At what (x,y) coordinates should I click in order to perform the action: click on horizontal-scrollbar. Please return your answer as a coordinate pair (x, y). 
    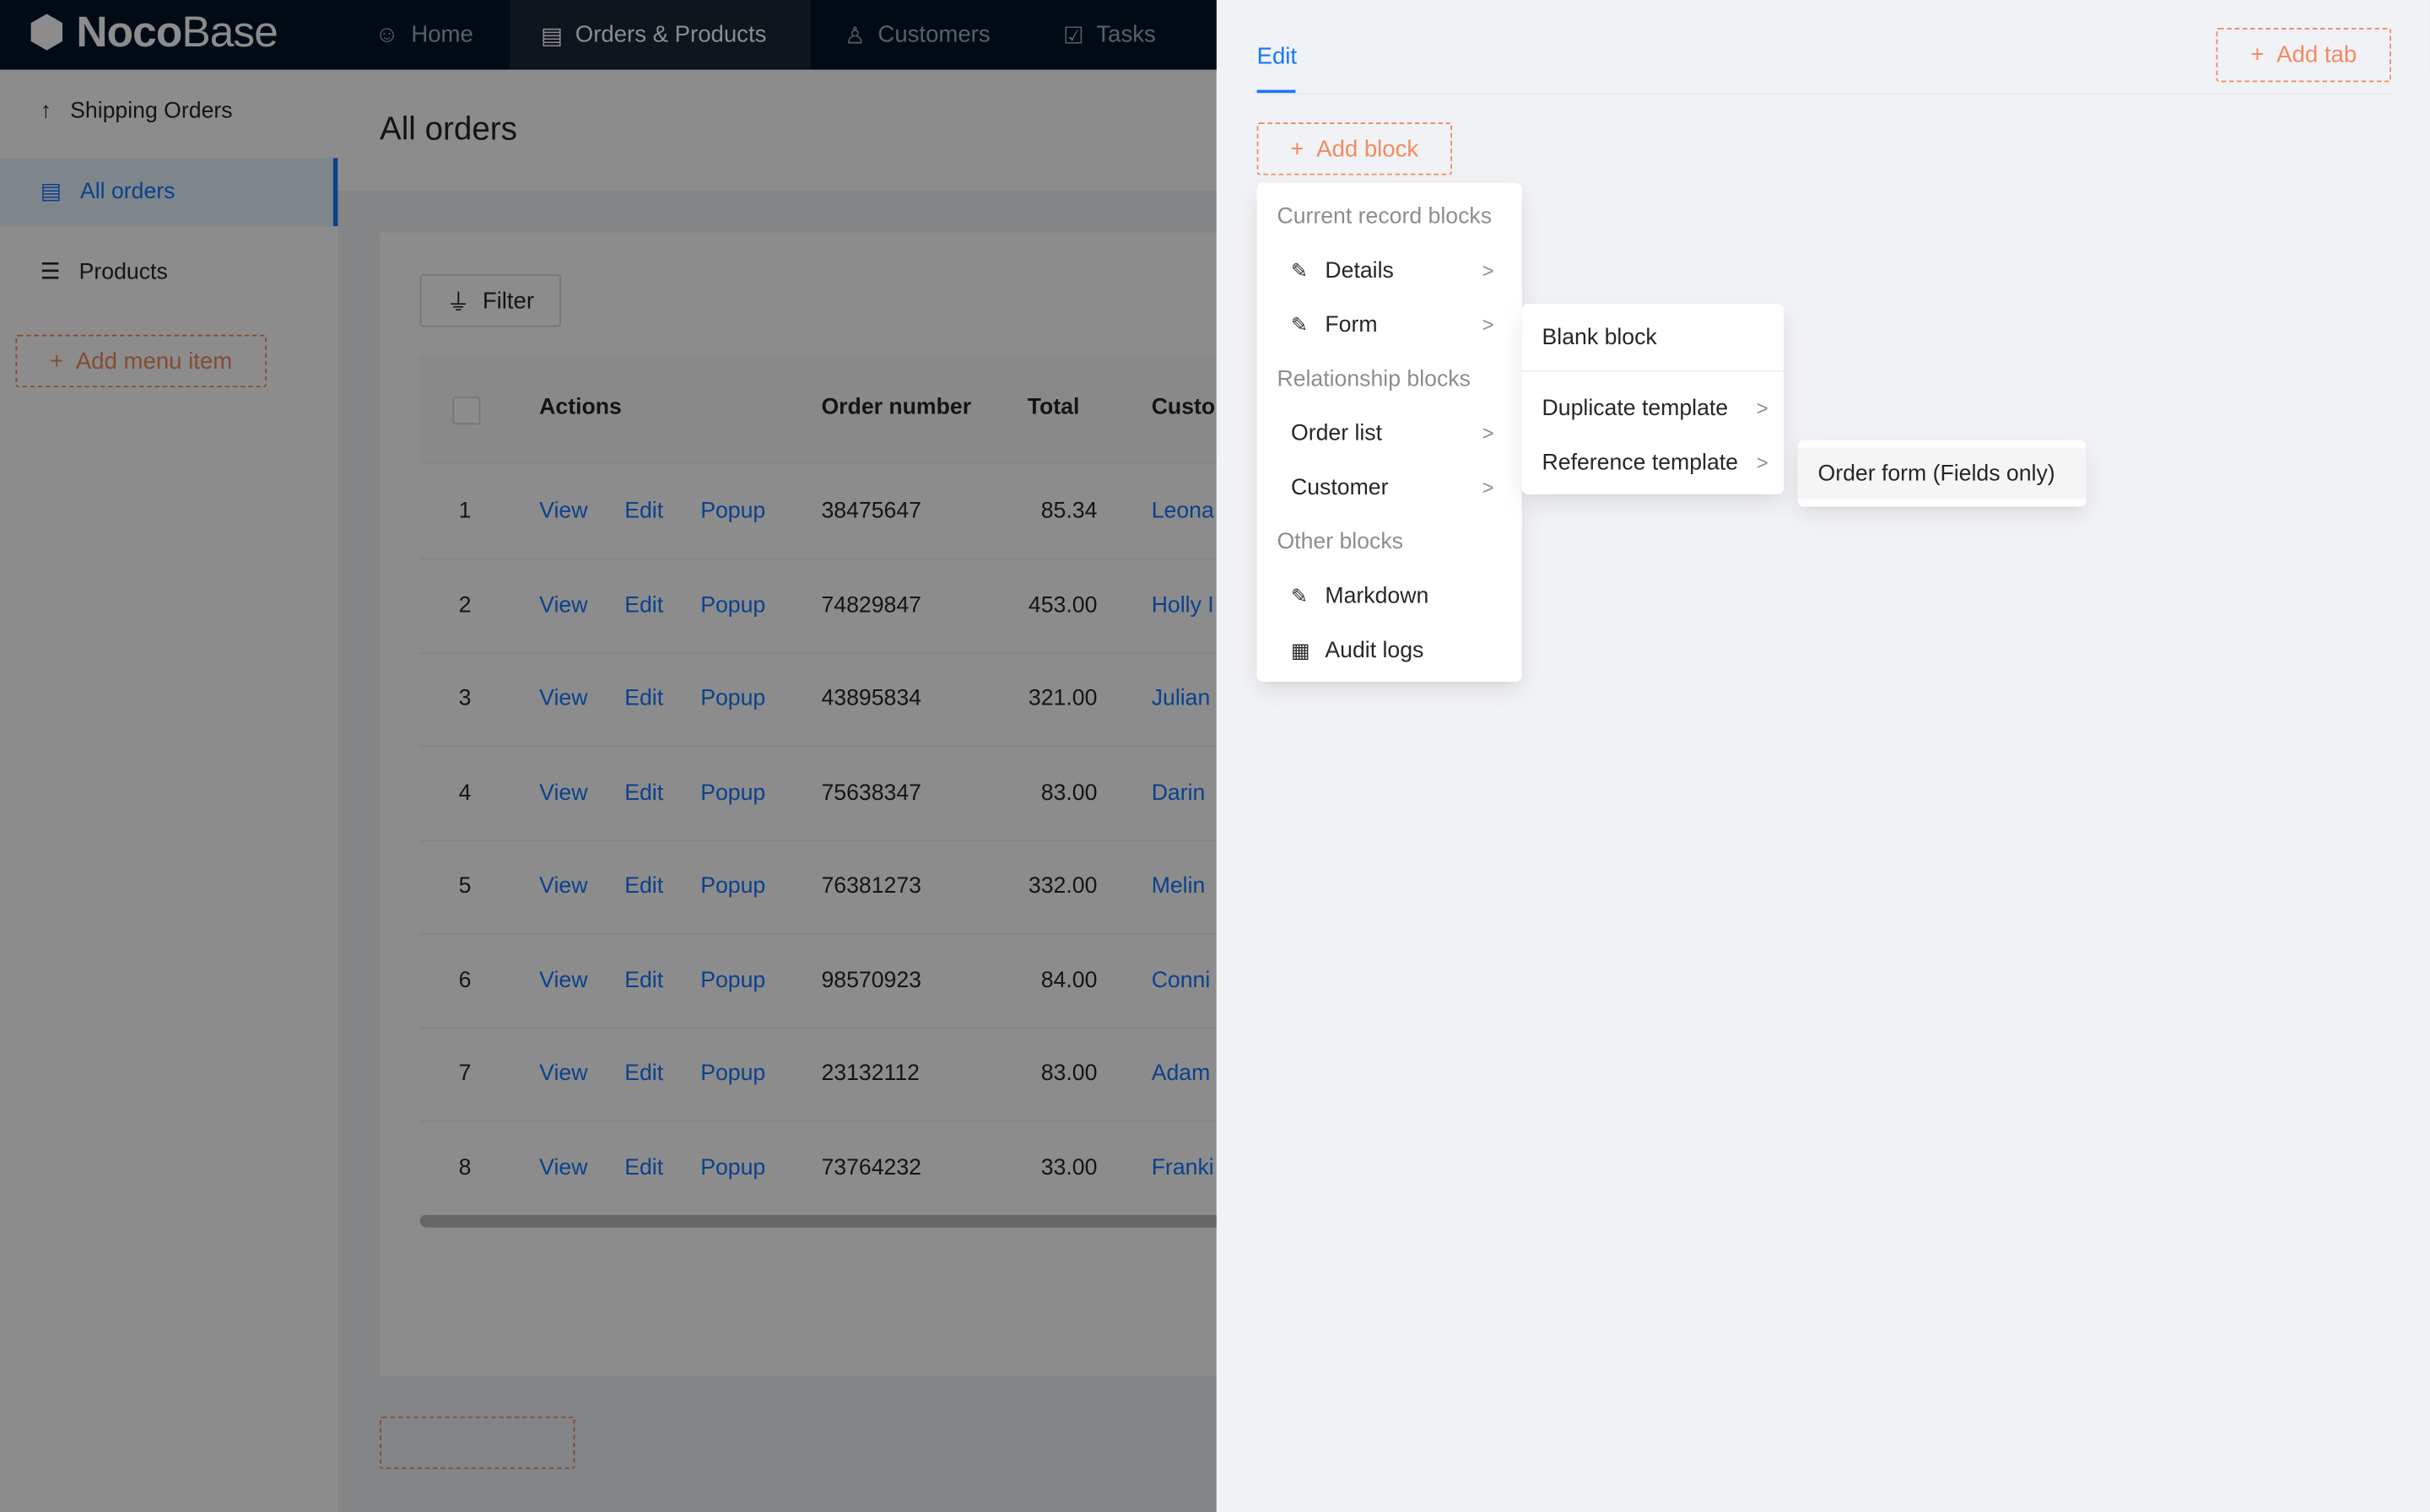
    Looking at the image, I should click on (822, 1221).